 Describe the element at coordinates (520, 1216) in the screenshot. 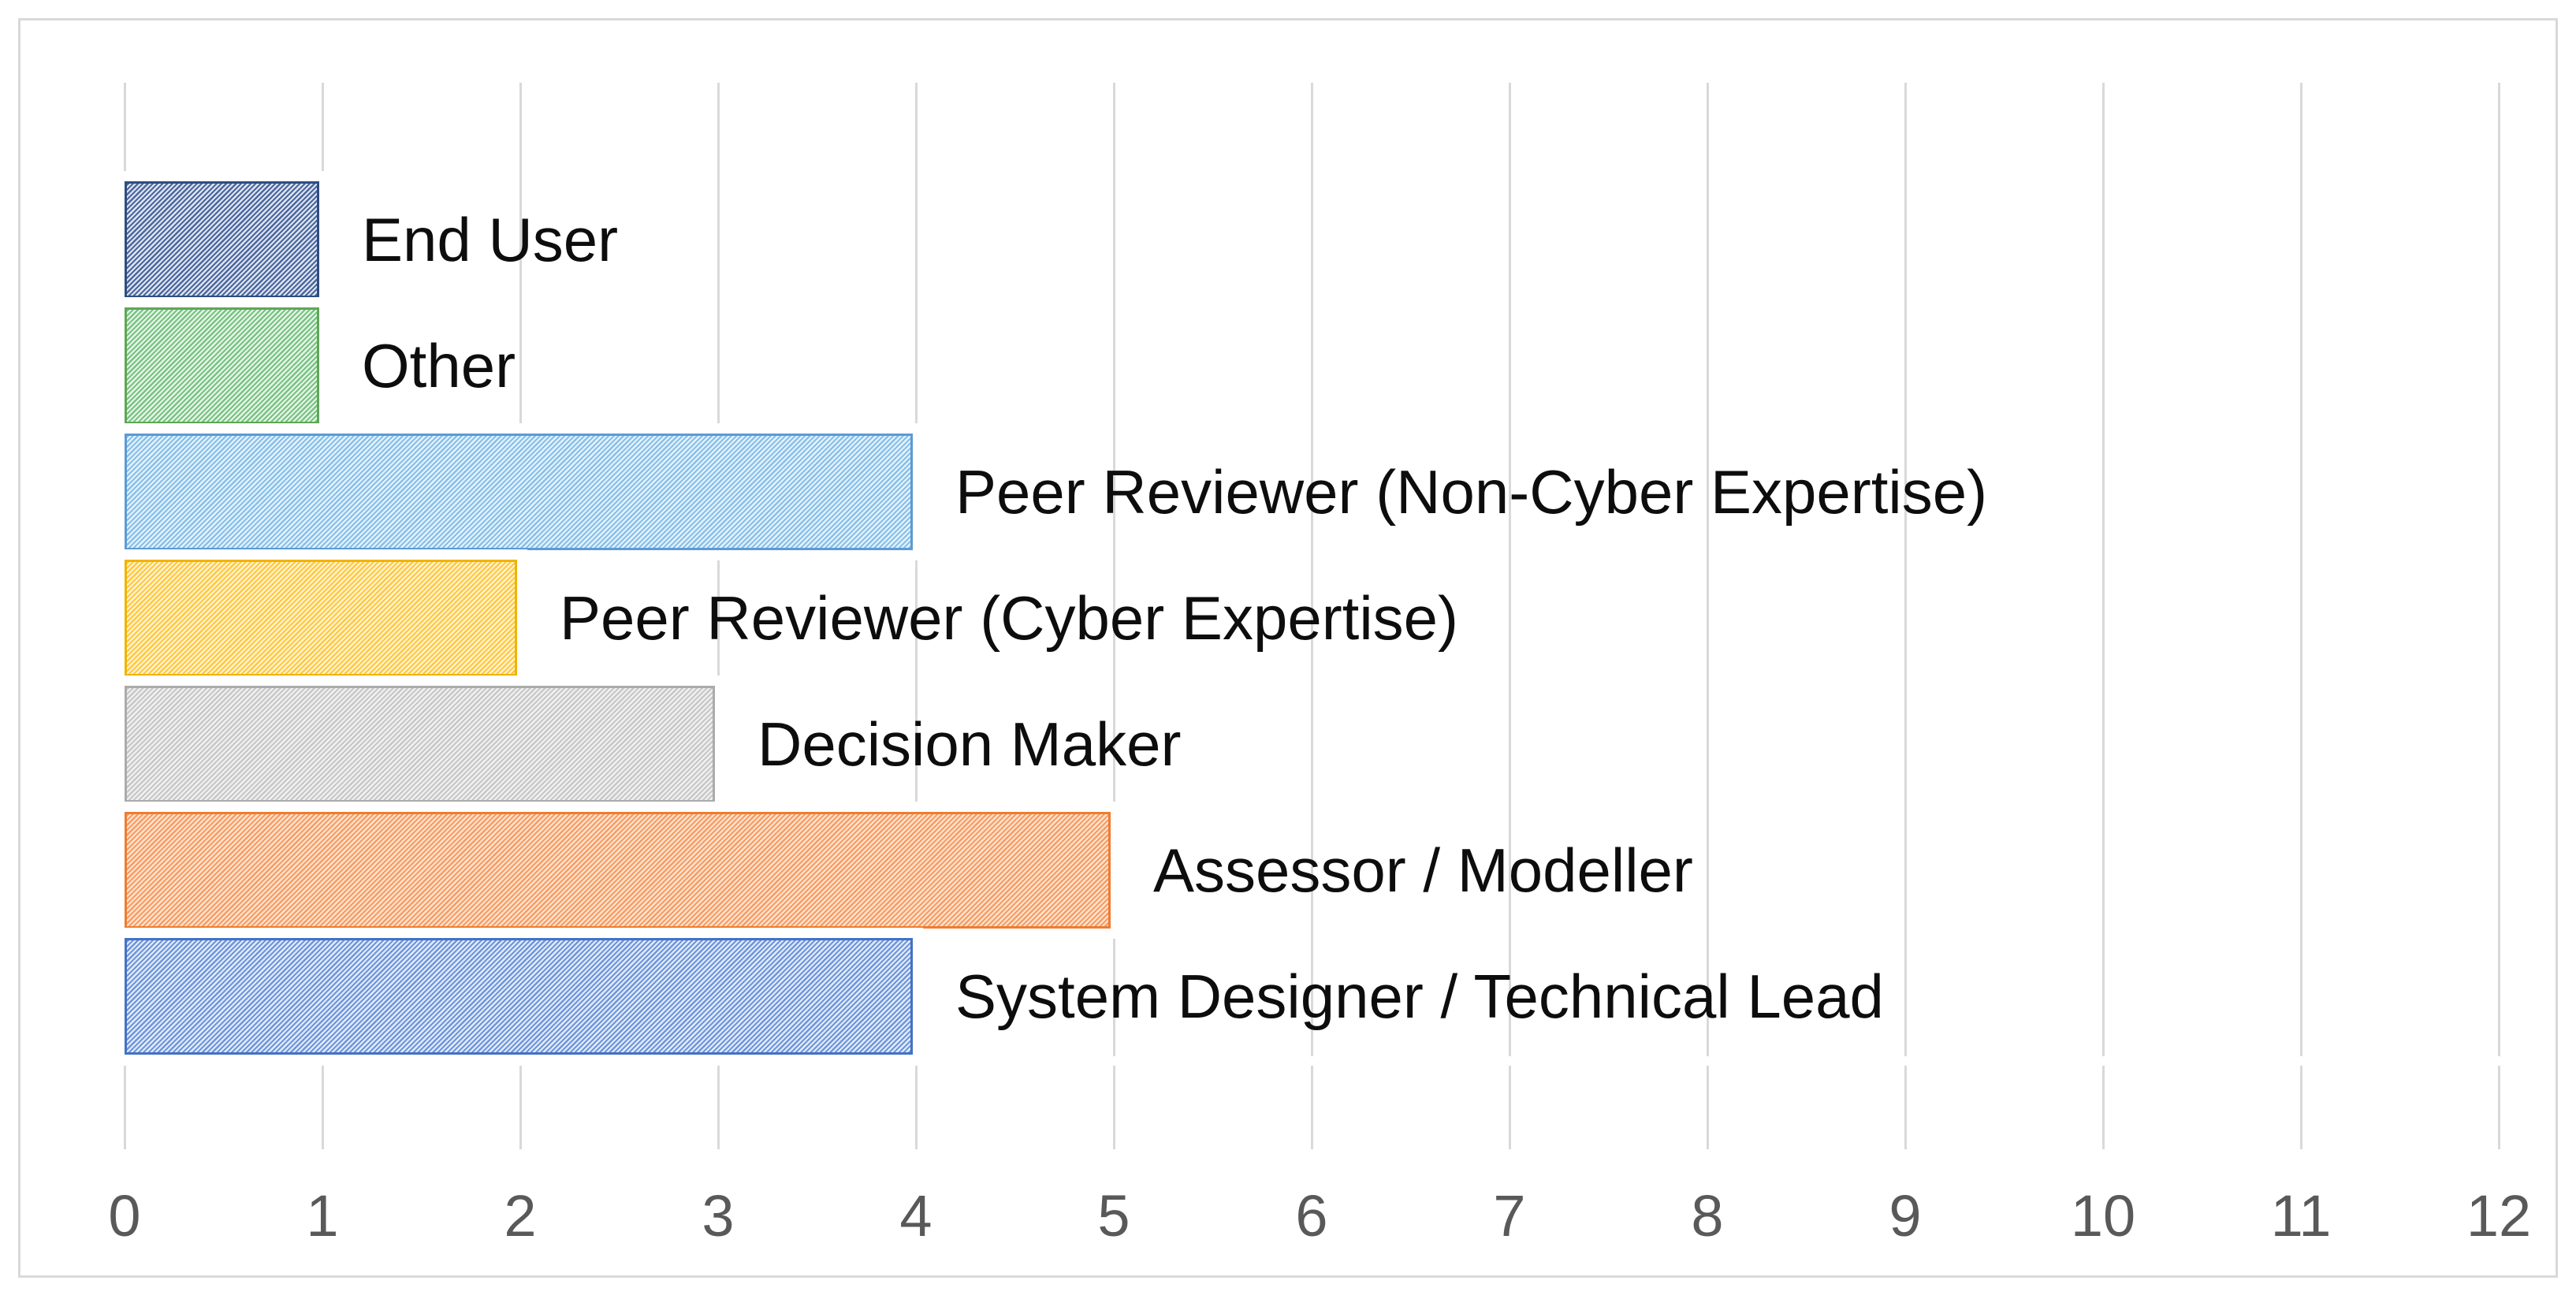

I see `x-axis-tick-label: 2` at that location.